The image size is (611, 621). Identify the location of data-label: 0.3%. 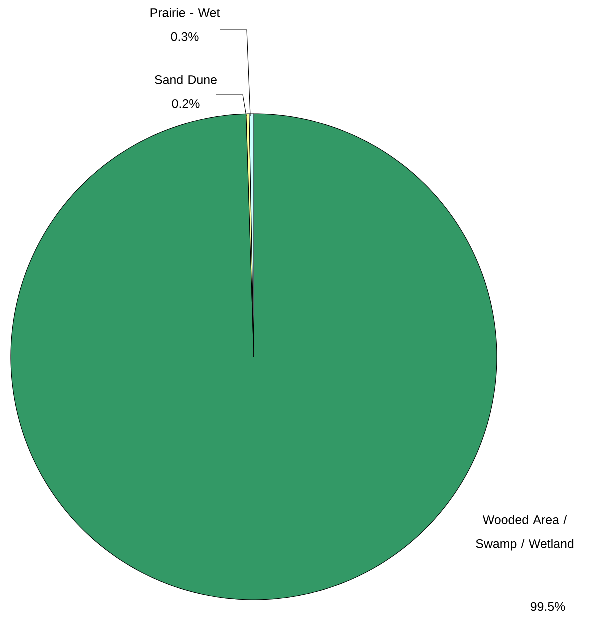
(185, 37).